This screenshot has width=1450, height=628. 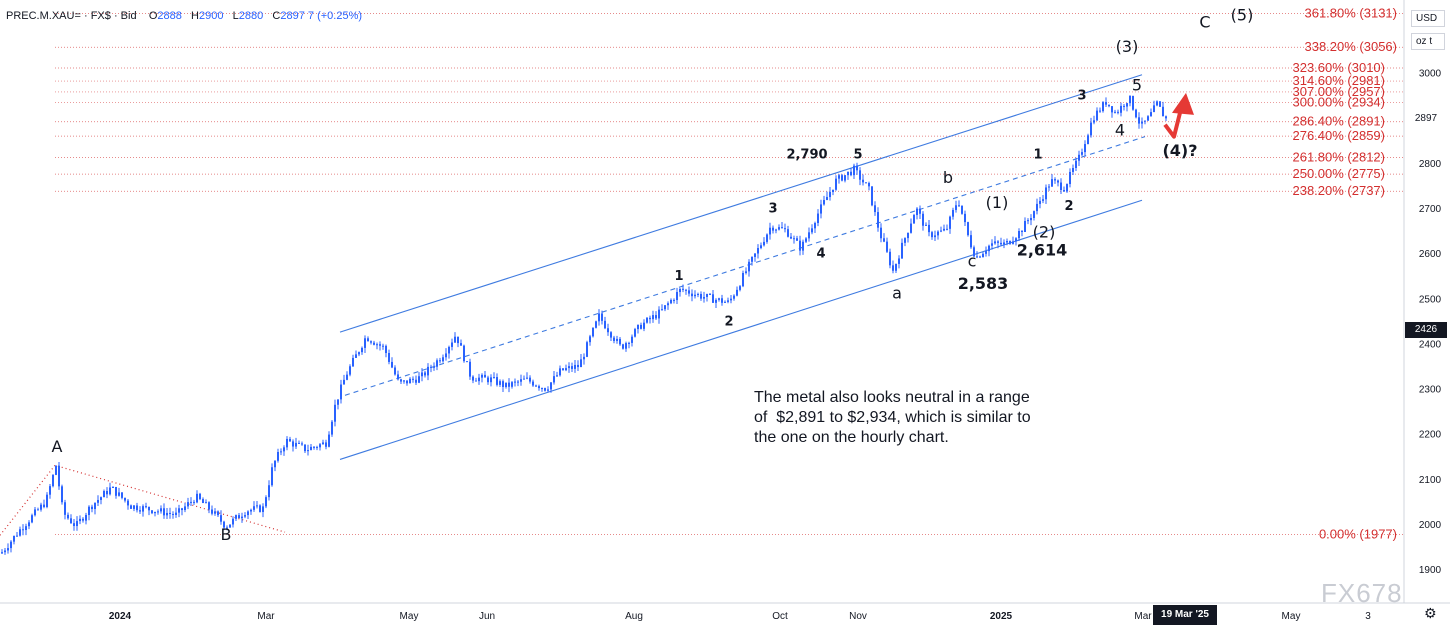 What do you see at coordinates (226, 534) in the screenshot?
I see `wave-label: B` at bounding box center [226, 534].